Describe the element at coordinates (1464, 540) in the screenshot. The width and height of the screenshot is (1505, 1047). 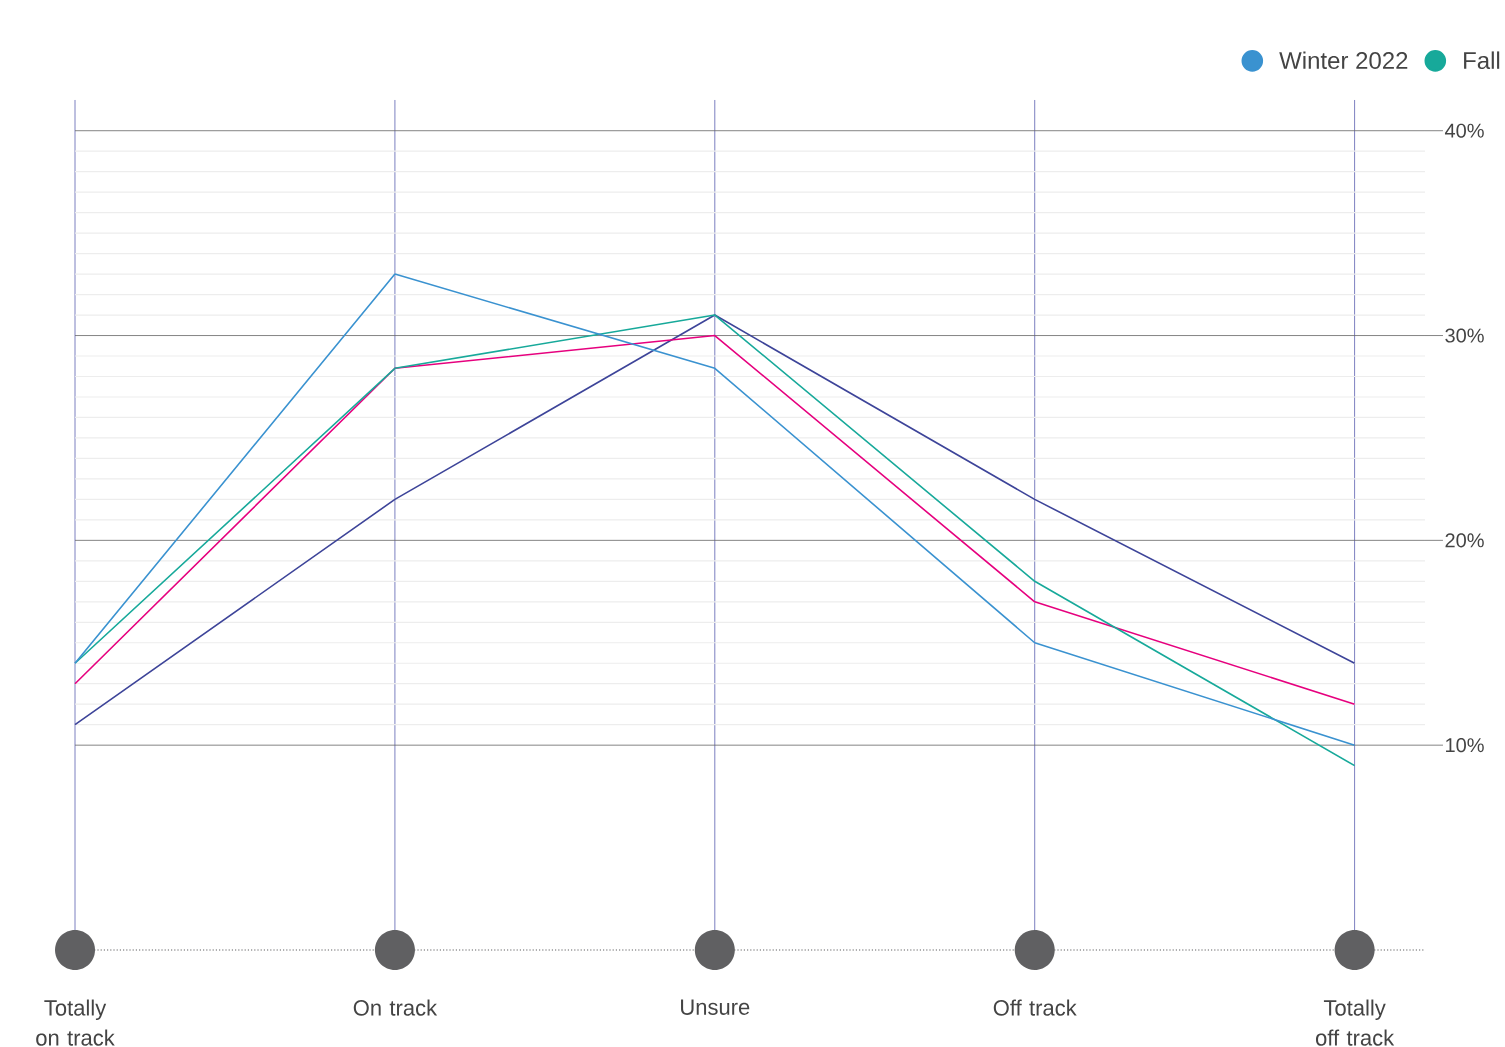
I see `y-tick-label: 20%` at that location.